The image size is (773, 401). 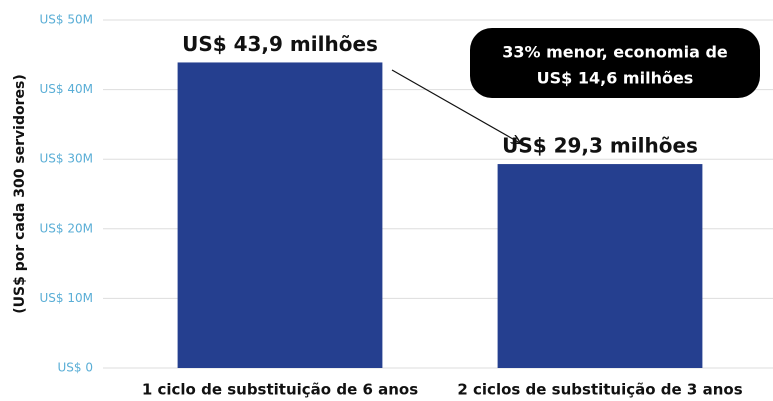 I want to click on data-label: US$ 43,9 milhões, so click(x=280, y=44).